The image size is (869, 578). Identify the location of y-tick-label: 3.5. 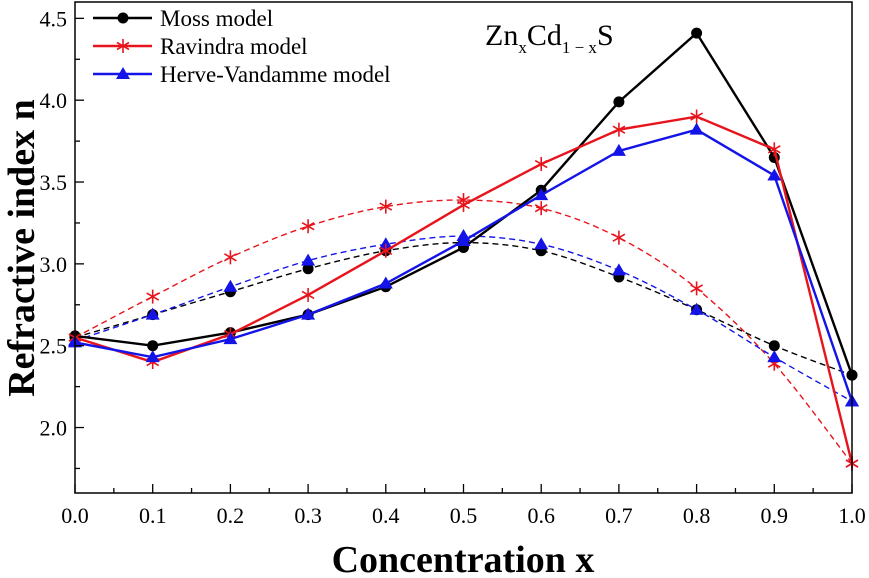
(54, 182).